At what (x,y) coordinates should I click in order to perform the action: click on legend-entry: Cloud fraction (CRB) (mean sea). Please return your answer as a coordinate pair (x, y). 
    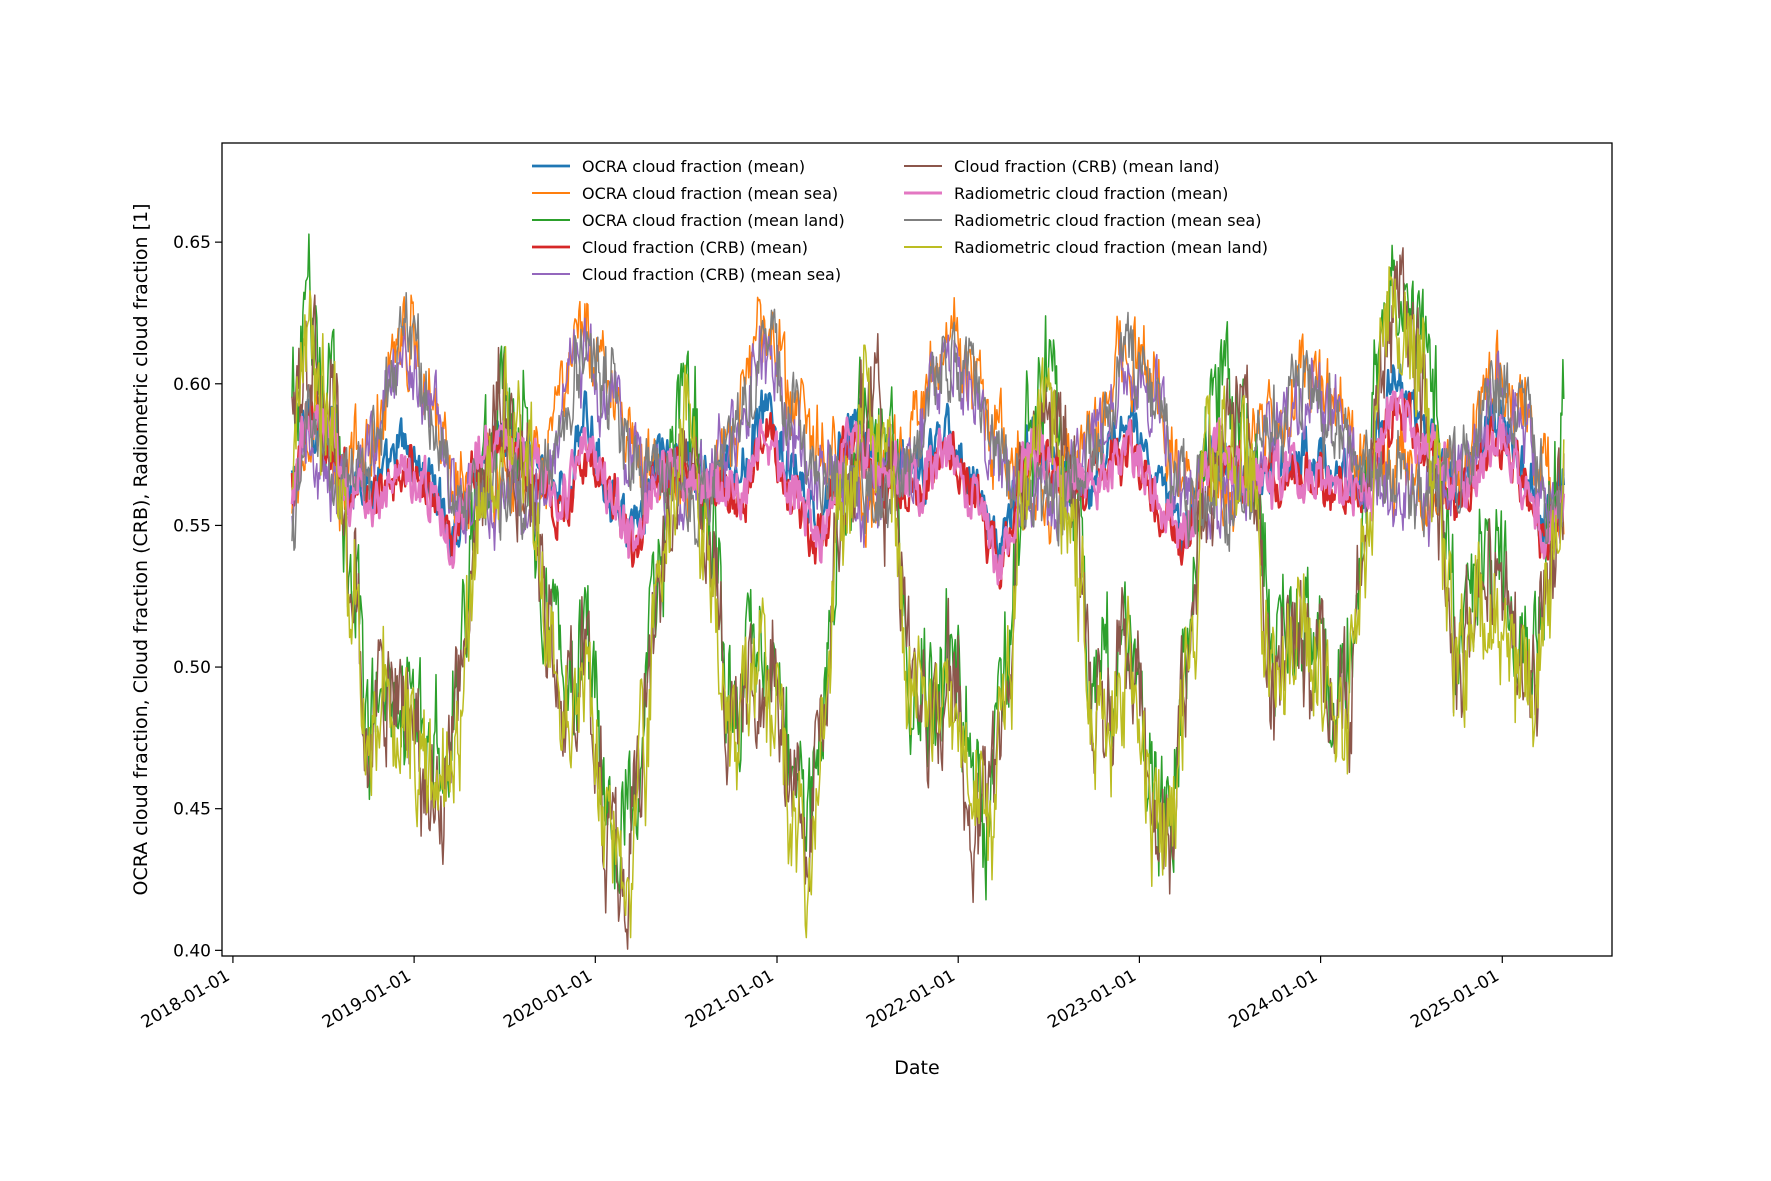
    Looking at the image, I should click on (711, 274).